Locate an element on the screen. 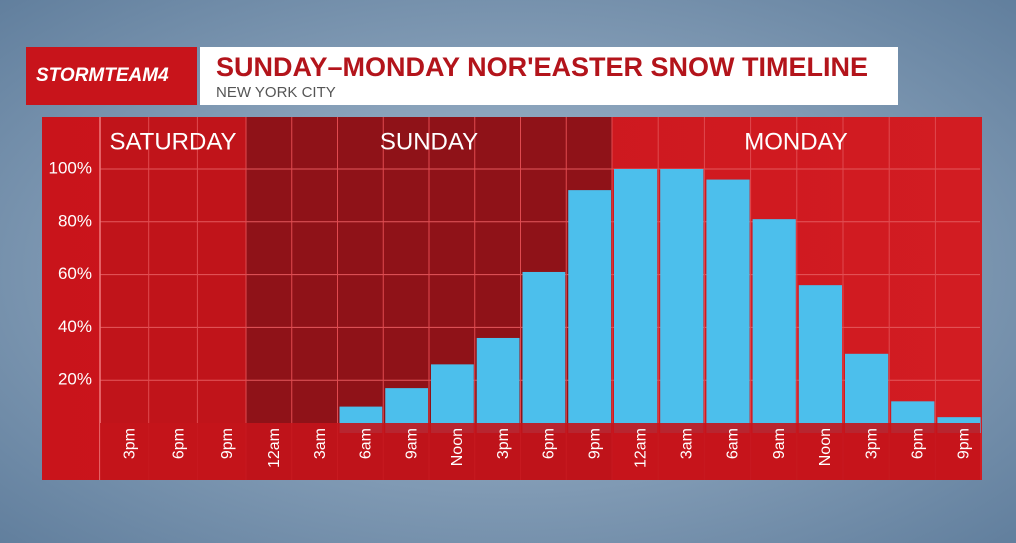 This screenshot has width=1016, height=543. x-label-band is located at coordinates (540, 451).